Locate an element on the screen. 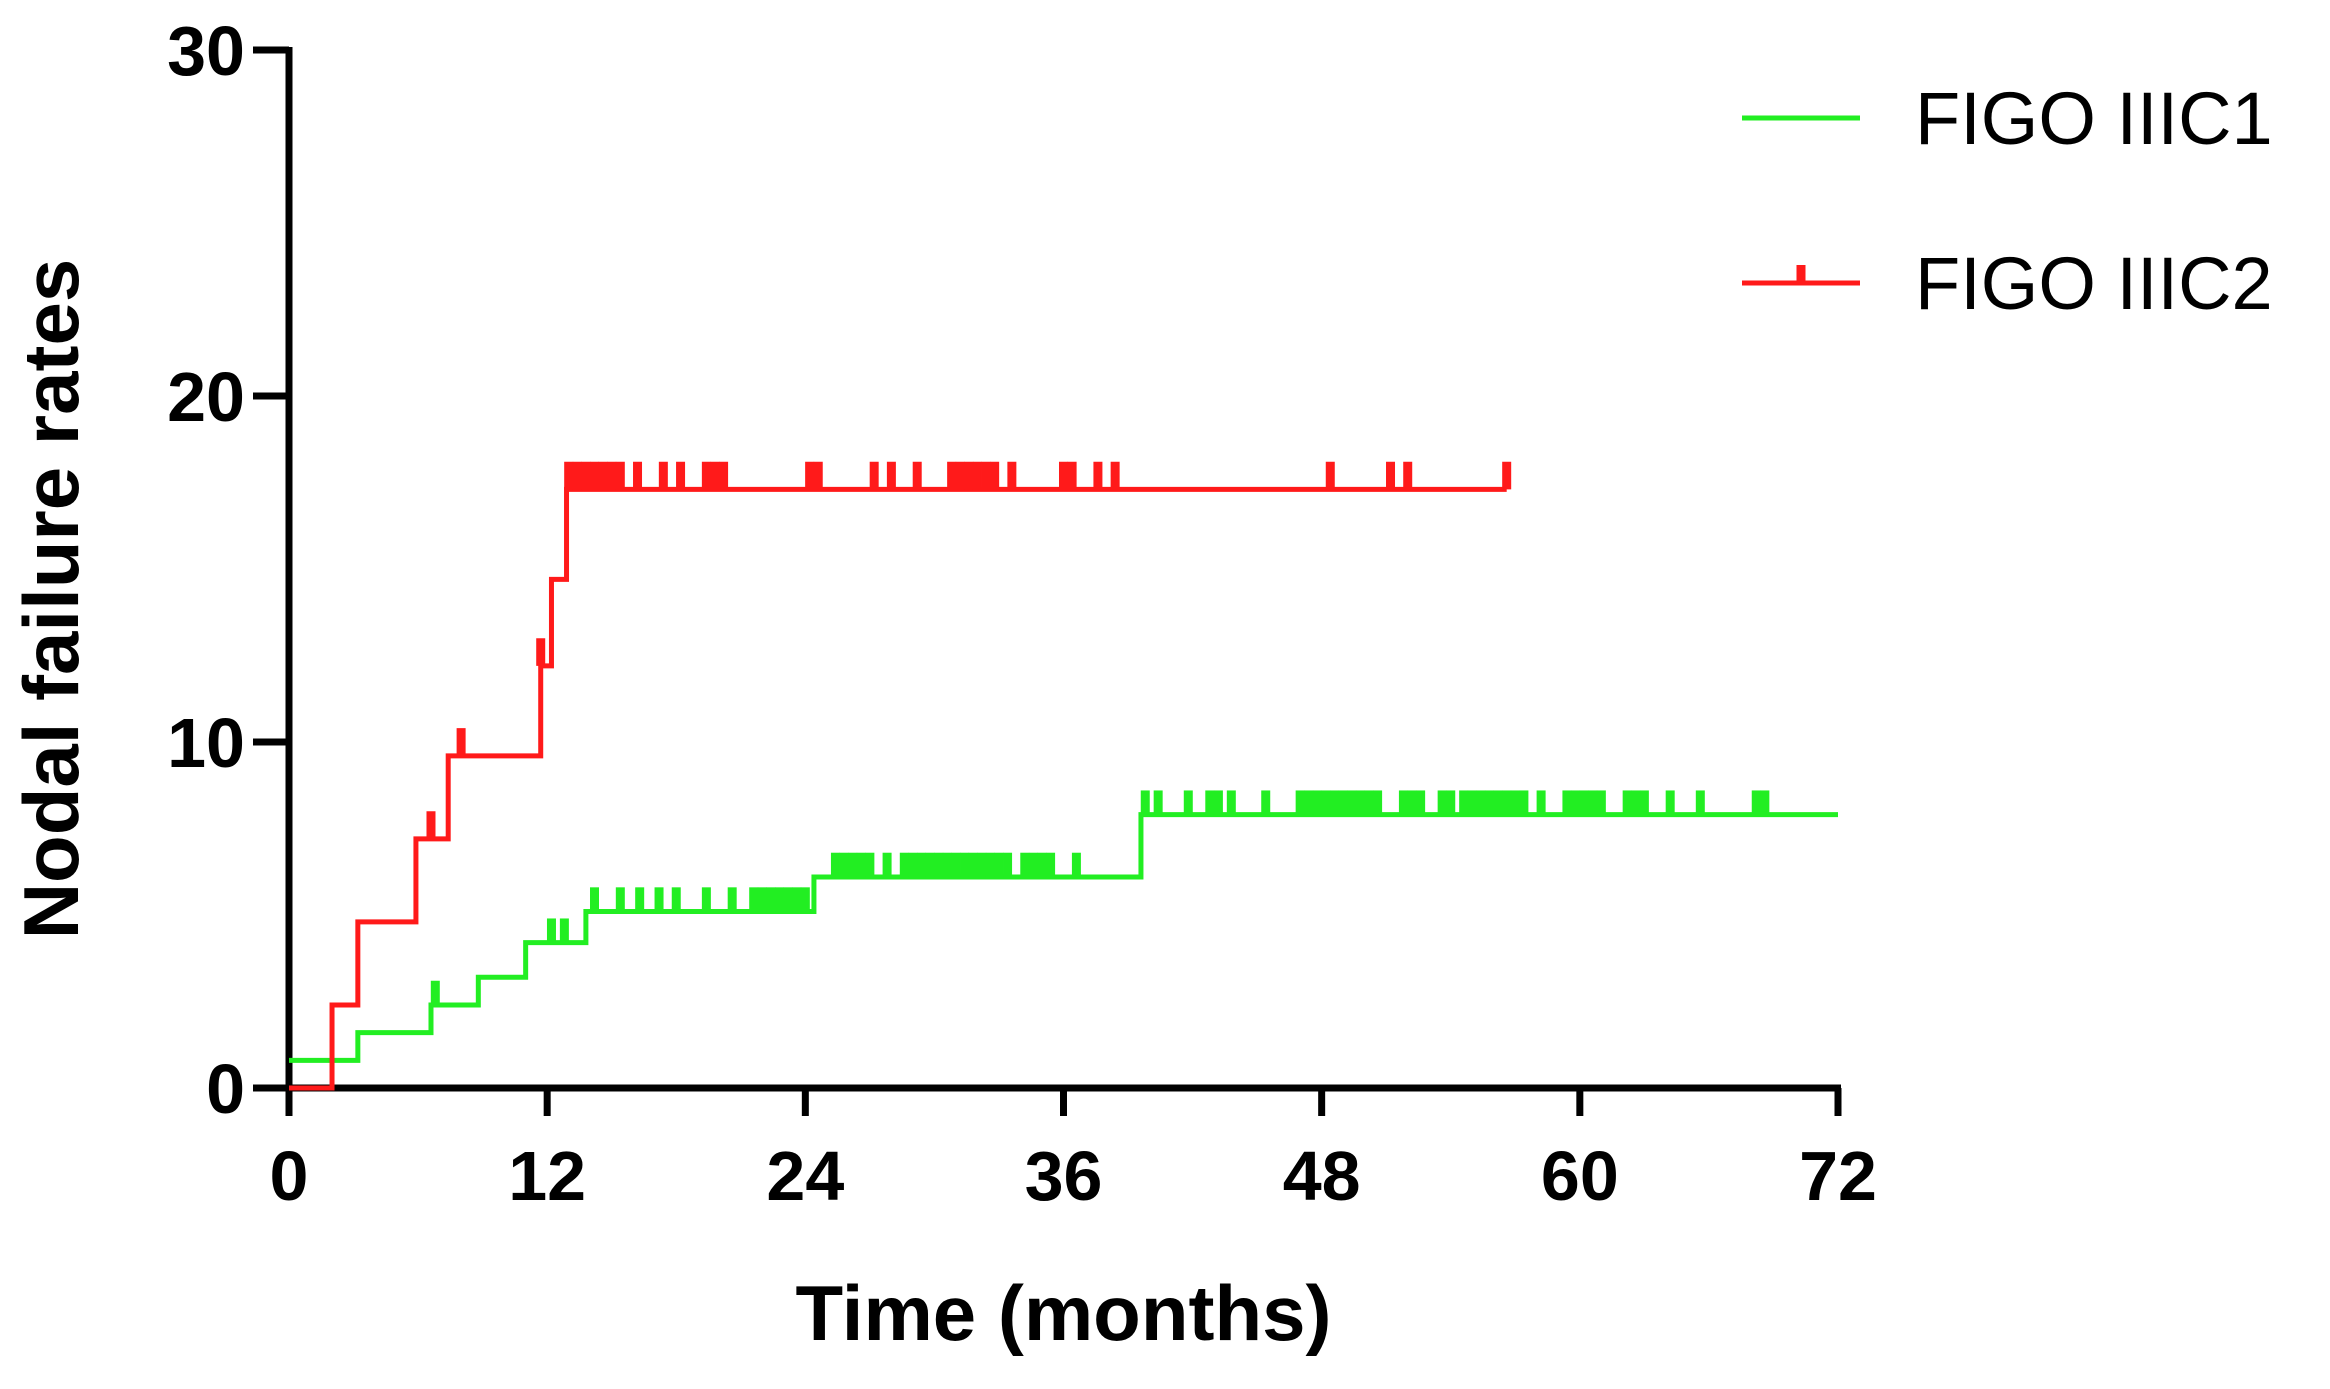  y-tick-label-20: 20 is located at coordinates (206, 397).